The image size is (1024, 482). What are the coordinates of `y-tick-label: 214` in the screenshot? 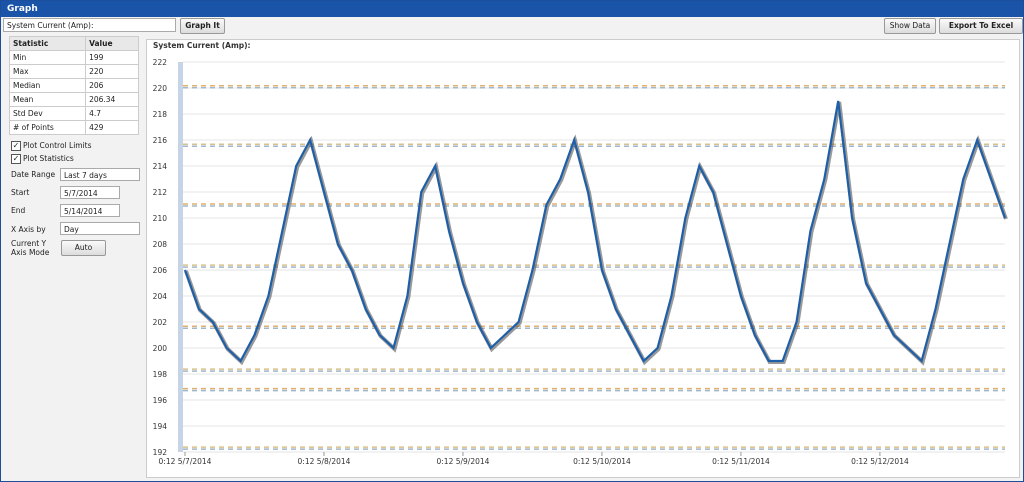 It's located at (160, 166).